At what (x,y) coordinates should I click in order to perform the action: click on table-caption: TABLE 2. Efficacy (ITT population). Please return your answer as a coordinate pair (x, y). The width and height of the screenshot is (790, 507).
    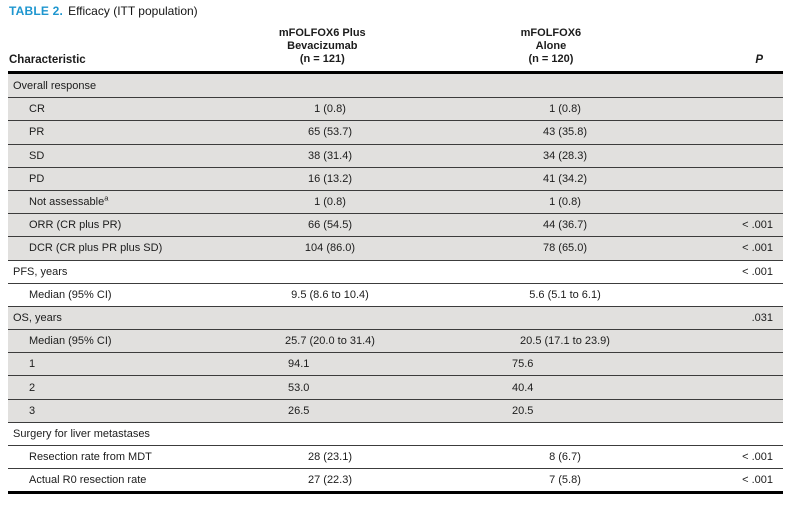
    Looking at the image, I should click on (395, 13).